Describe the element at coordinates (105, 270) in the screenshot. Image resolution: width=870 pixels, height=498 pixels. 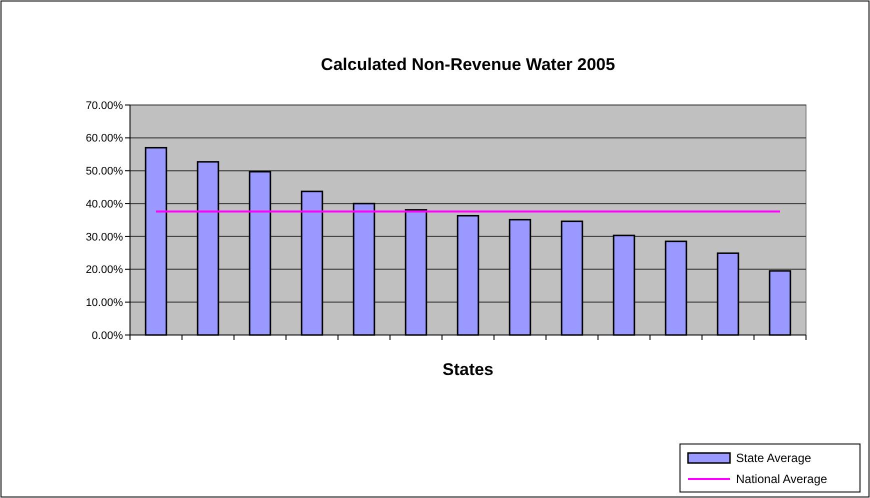
I see `y-tick-label: 20.00%` at that location.